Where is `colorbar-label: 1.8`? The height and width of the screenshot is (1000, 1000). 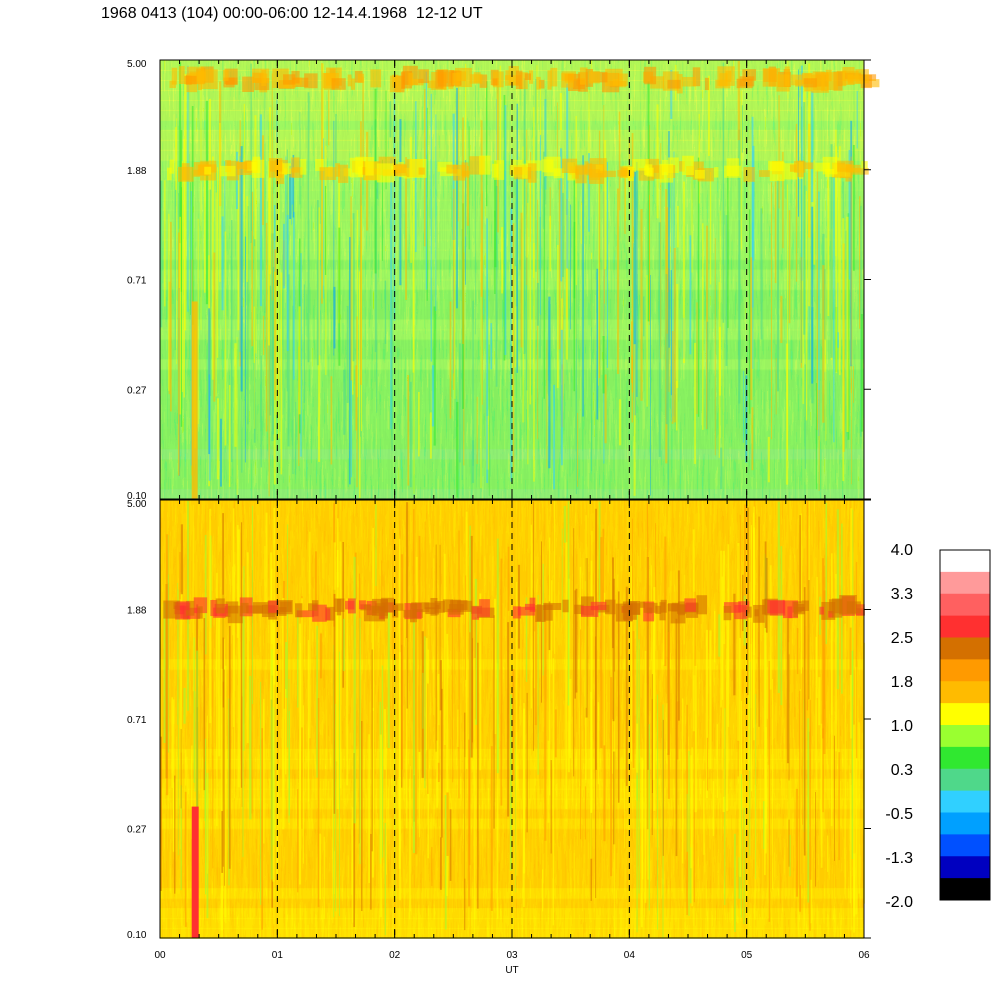 colorbar-label: 1.8 is located at coordinates (902, 682).